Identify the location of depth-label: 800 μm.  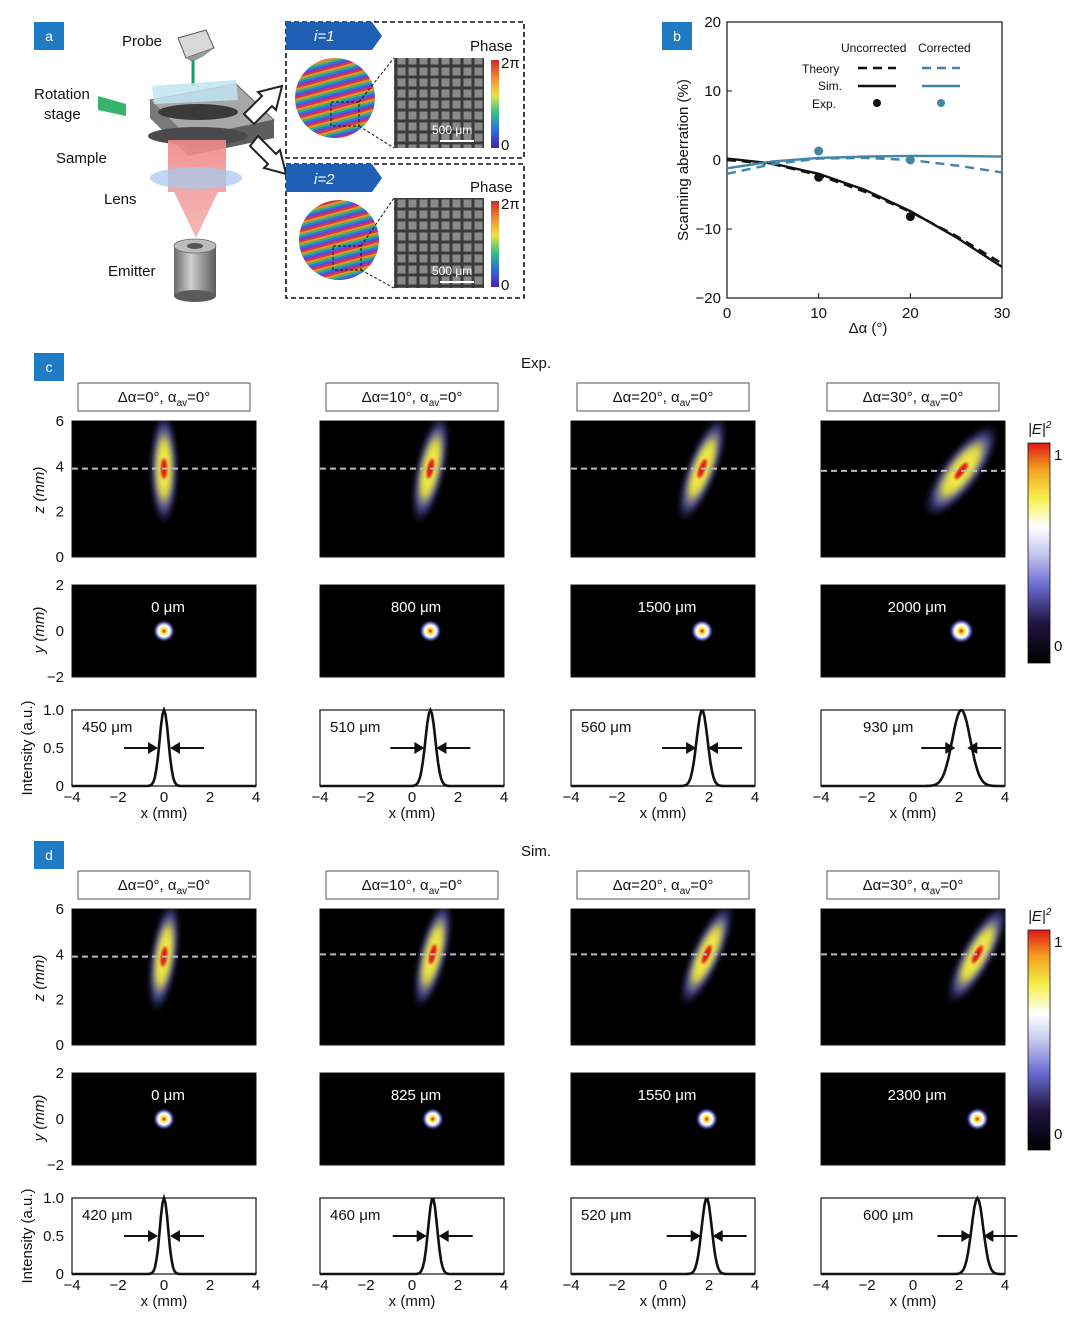
(416, 607).